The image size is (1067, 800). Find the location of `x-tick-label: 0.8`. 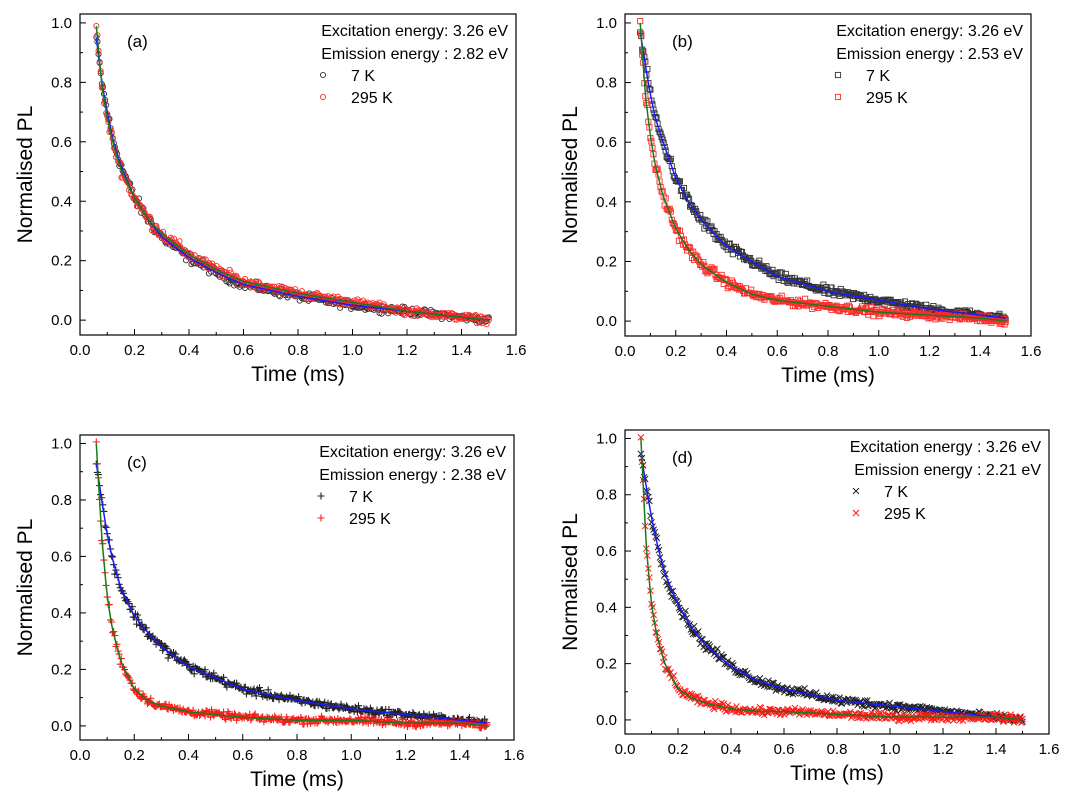

x-tick-label: 0.8 is located at coordinates (828, 351).